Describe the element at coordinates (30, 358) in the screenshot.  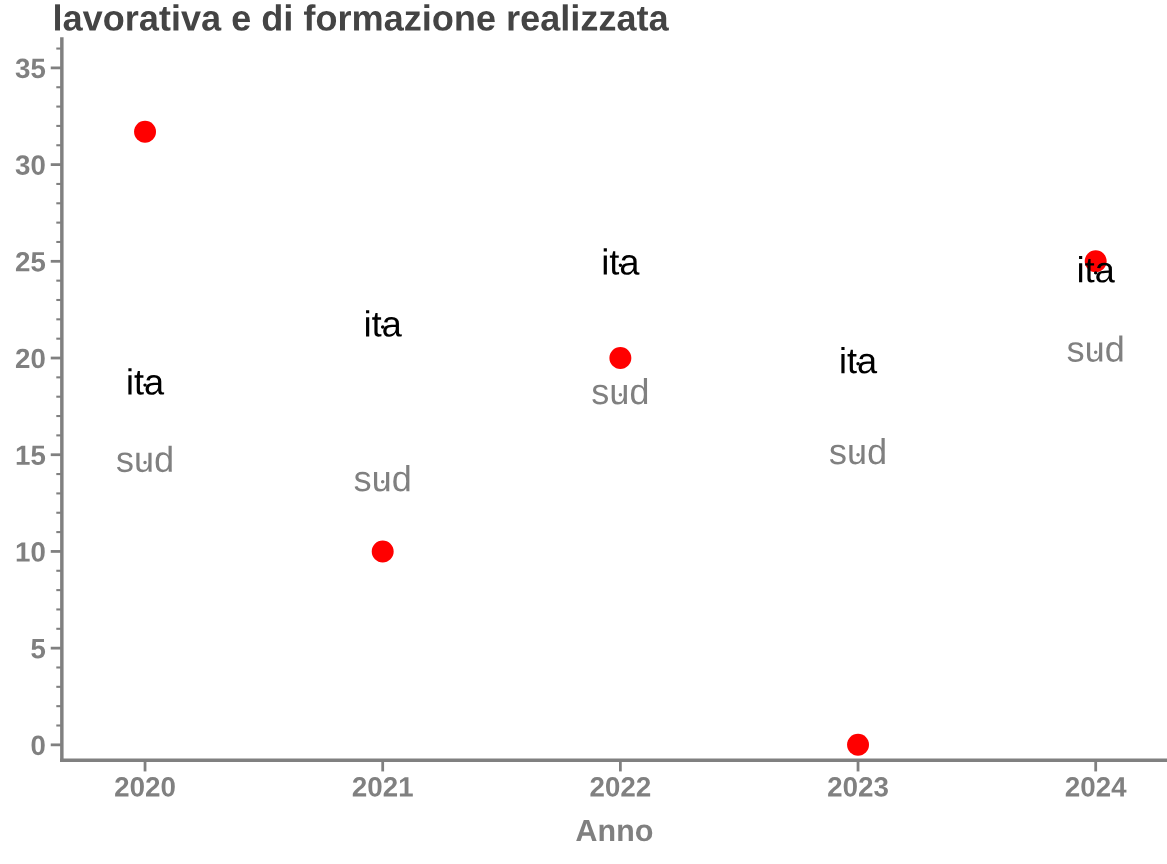
I see `y-tick-label: 20` at that location.